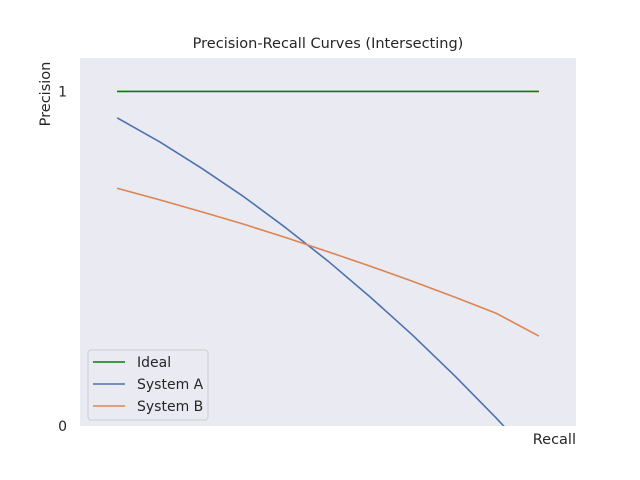 This screenshot has height=480, width=640. What do you see at coordinates (46, 94) in the screenshot?
I see `y-axis-label: Precision` at bounding box center [46, 94].